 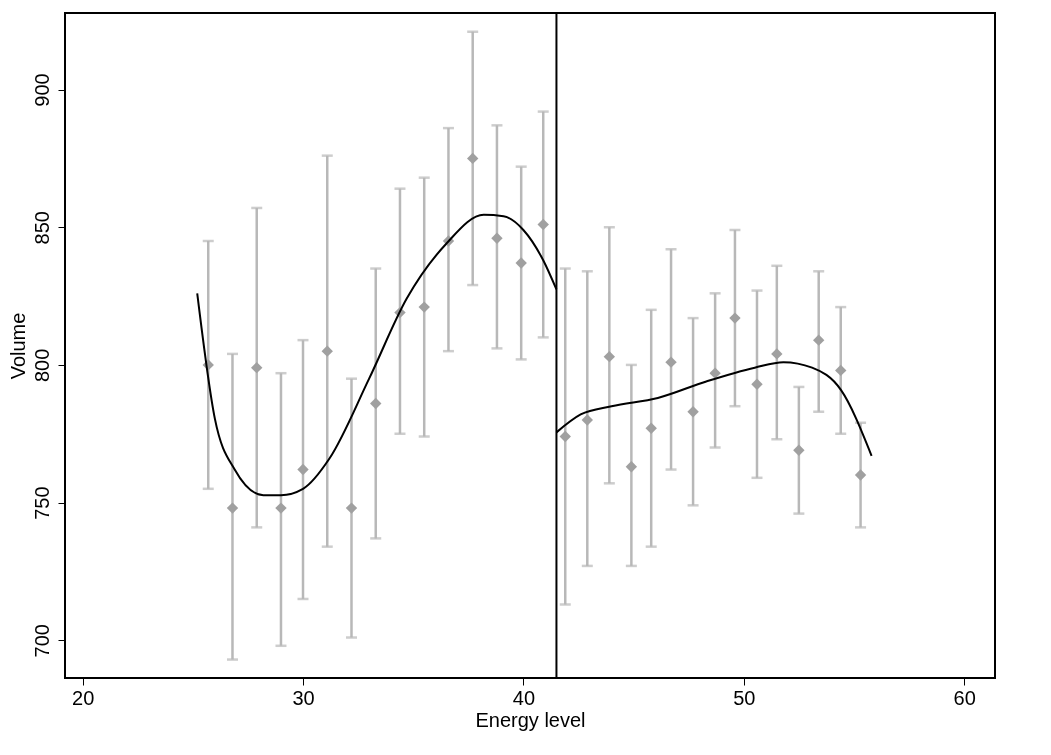 I want to click on y-tick-label: 800, so click(x=41, y=365).